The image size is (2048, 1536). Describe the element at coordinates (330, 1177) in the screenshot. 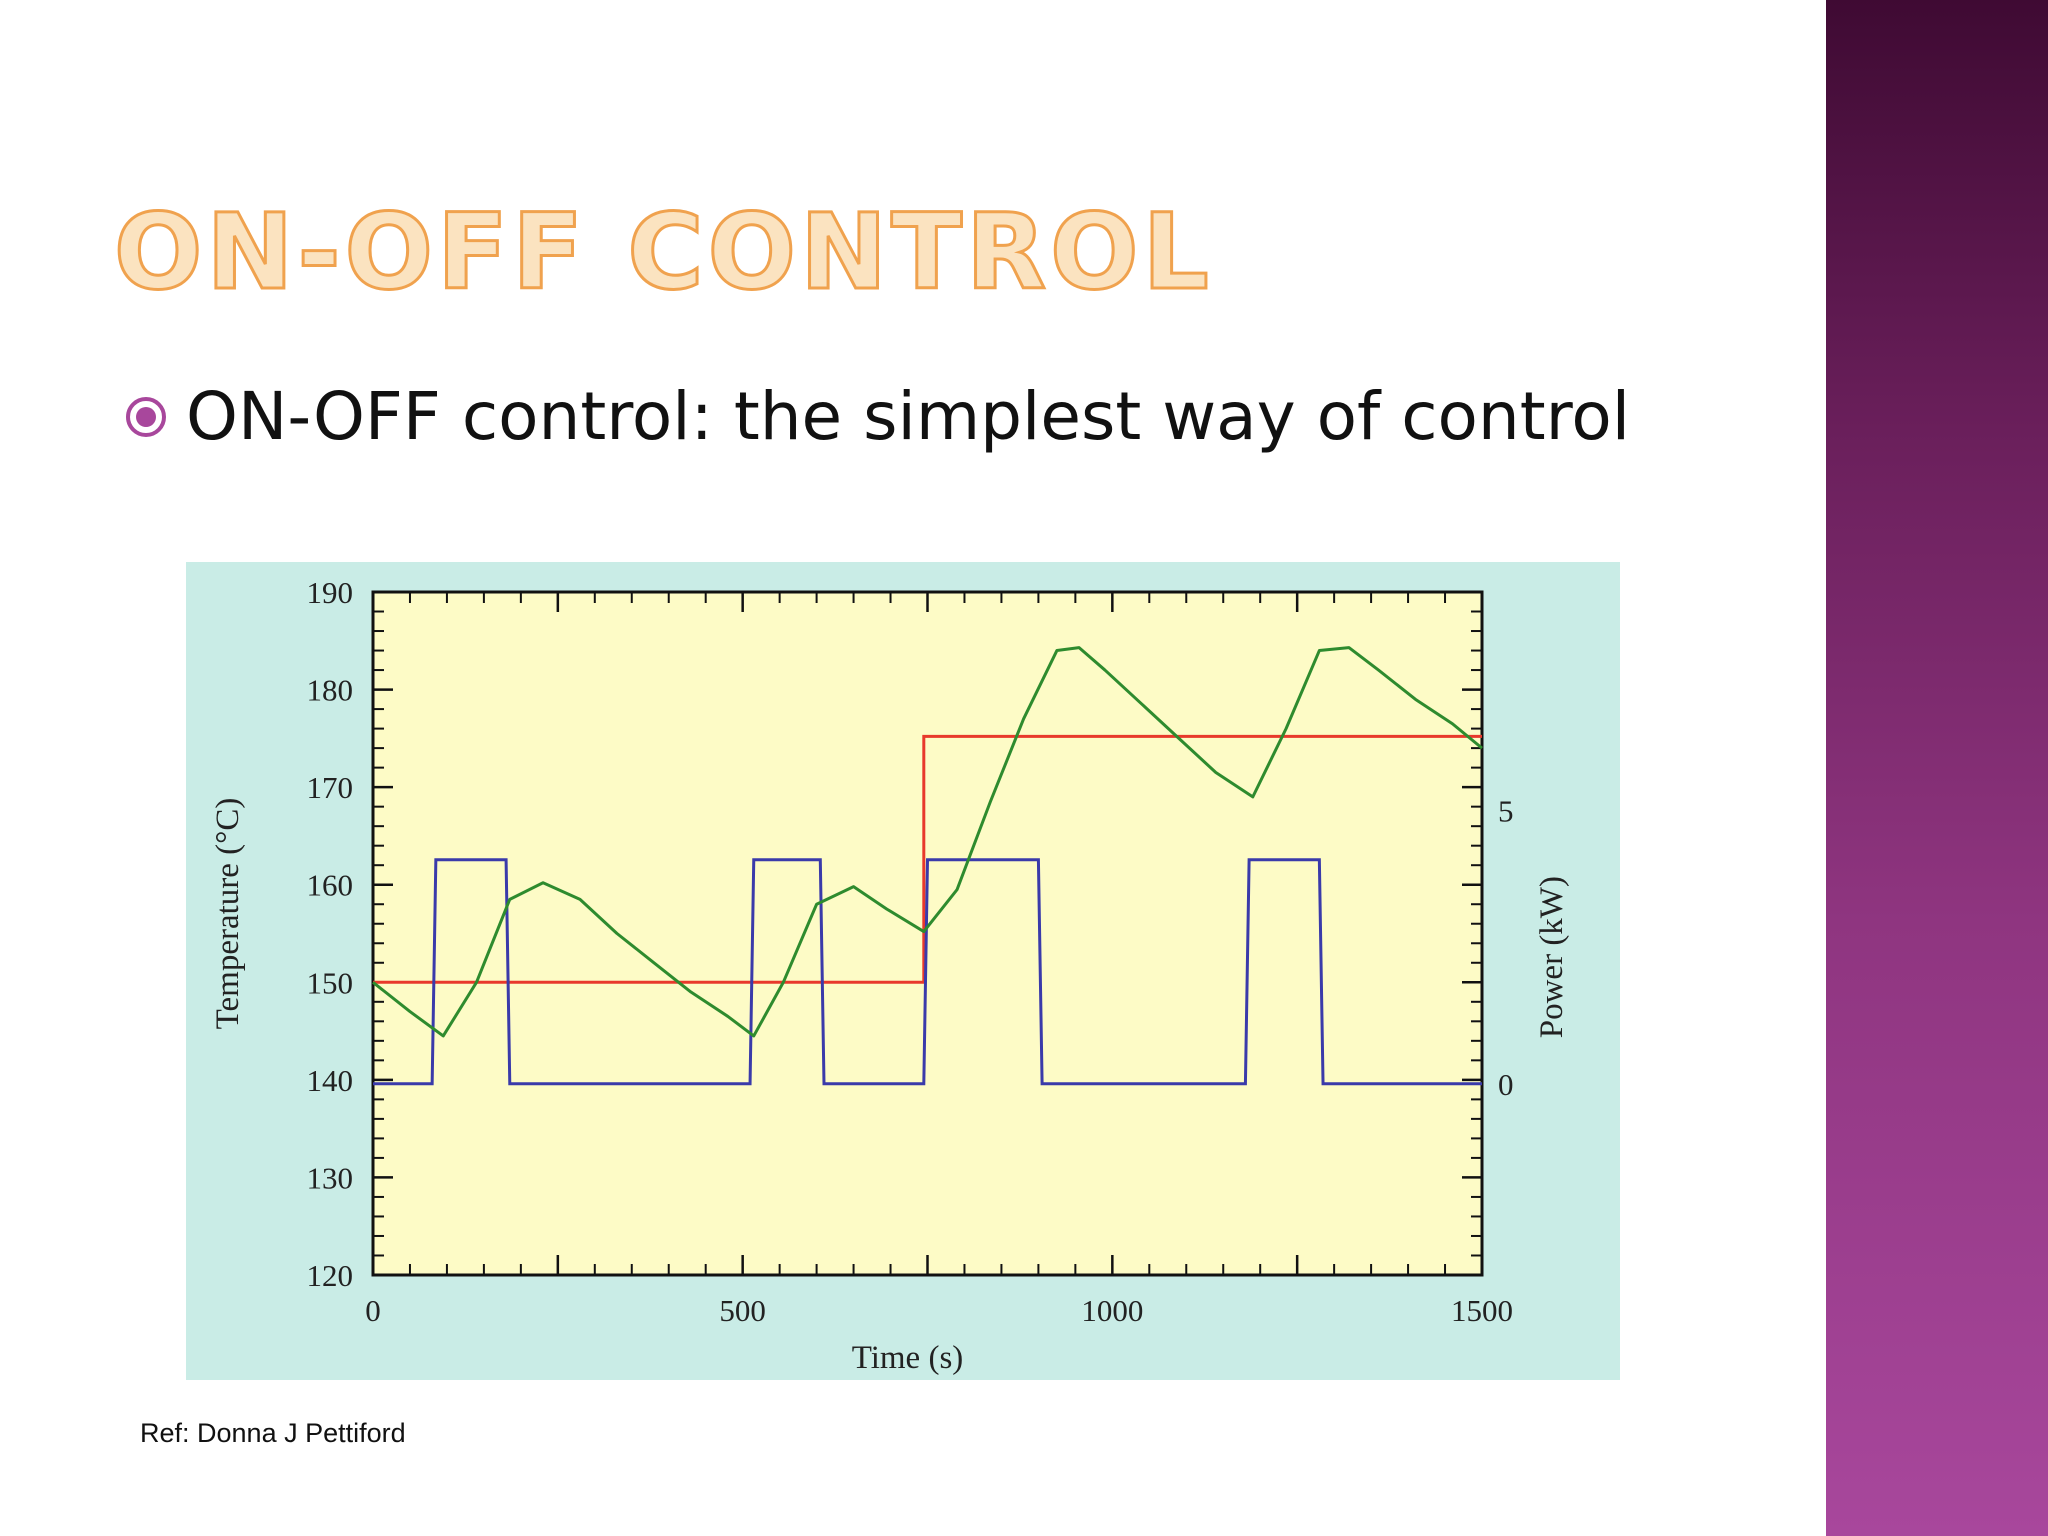

I see `y-tick-label: 130` at that location.